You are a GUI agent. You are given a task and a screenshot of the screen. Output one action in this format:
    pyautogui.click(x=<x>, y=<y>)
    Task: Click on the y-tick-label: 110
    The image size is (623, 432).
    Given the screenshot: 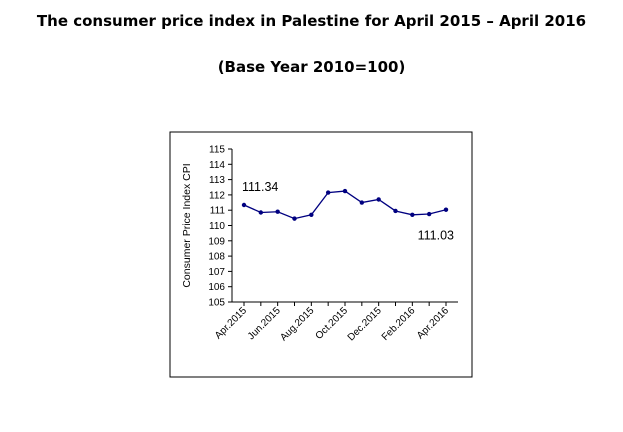 What is the action you would take?
    pyautogui.click(x=217, y=226)
    